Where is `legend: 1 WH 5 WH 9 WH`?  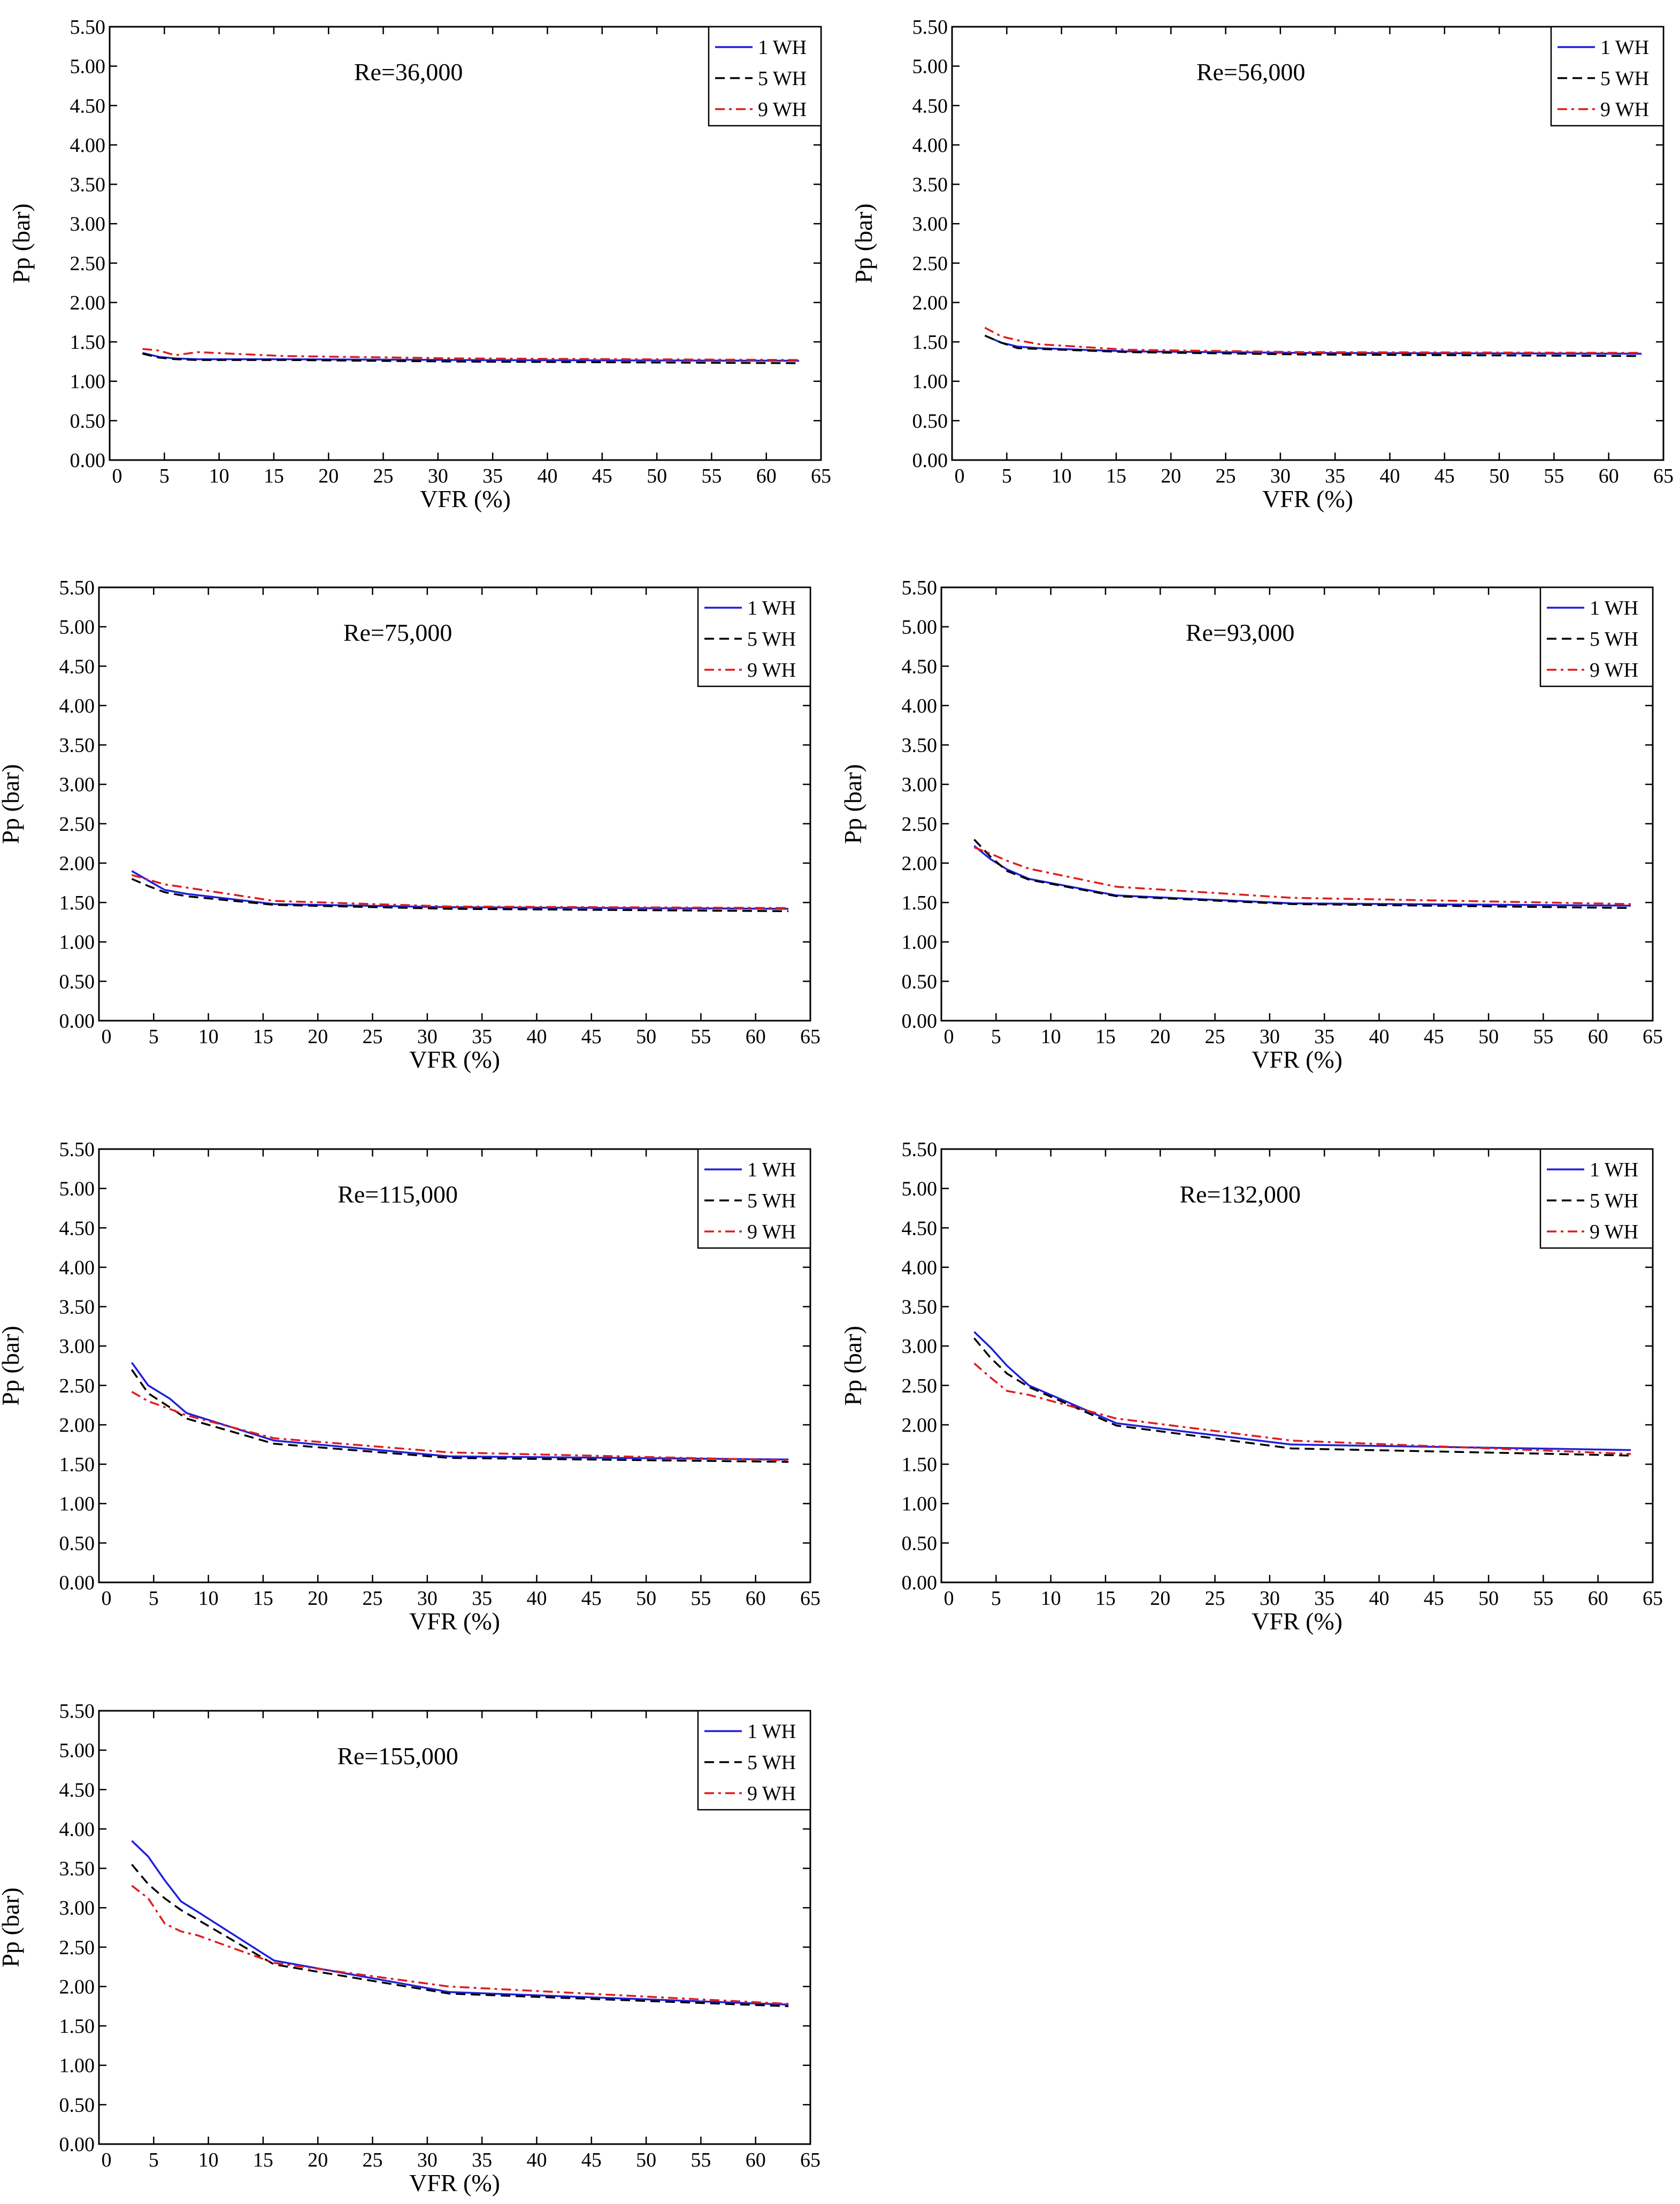 legend: 1 WH 5 WH 9 WH is located at coordinates (754, 1198).